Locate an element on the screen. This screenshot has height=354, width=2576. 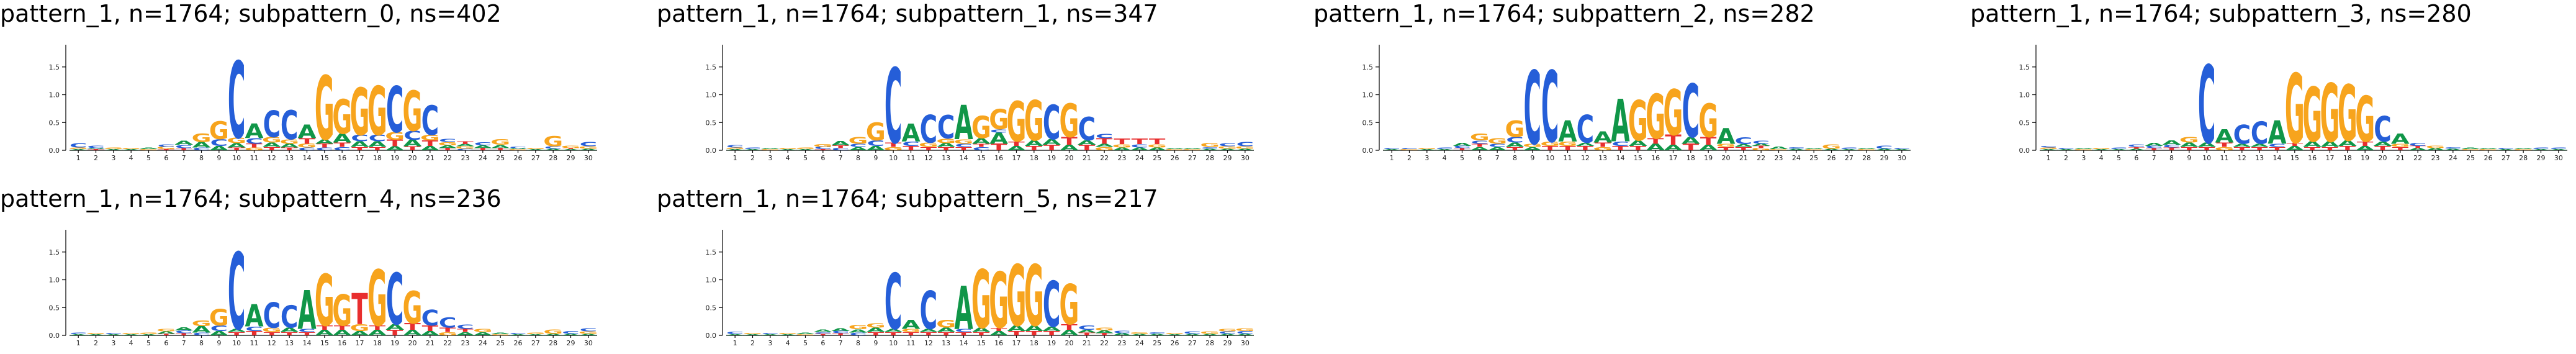
x-tick-label: 22 is located at coordinates (447, 343).